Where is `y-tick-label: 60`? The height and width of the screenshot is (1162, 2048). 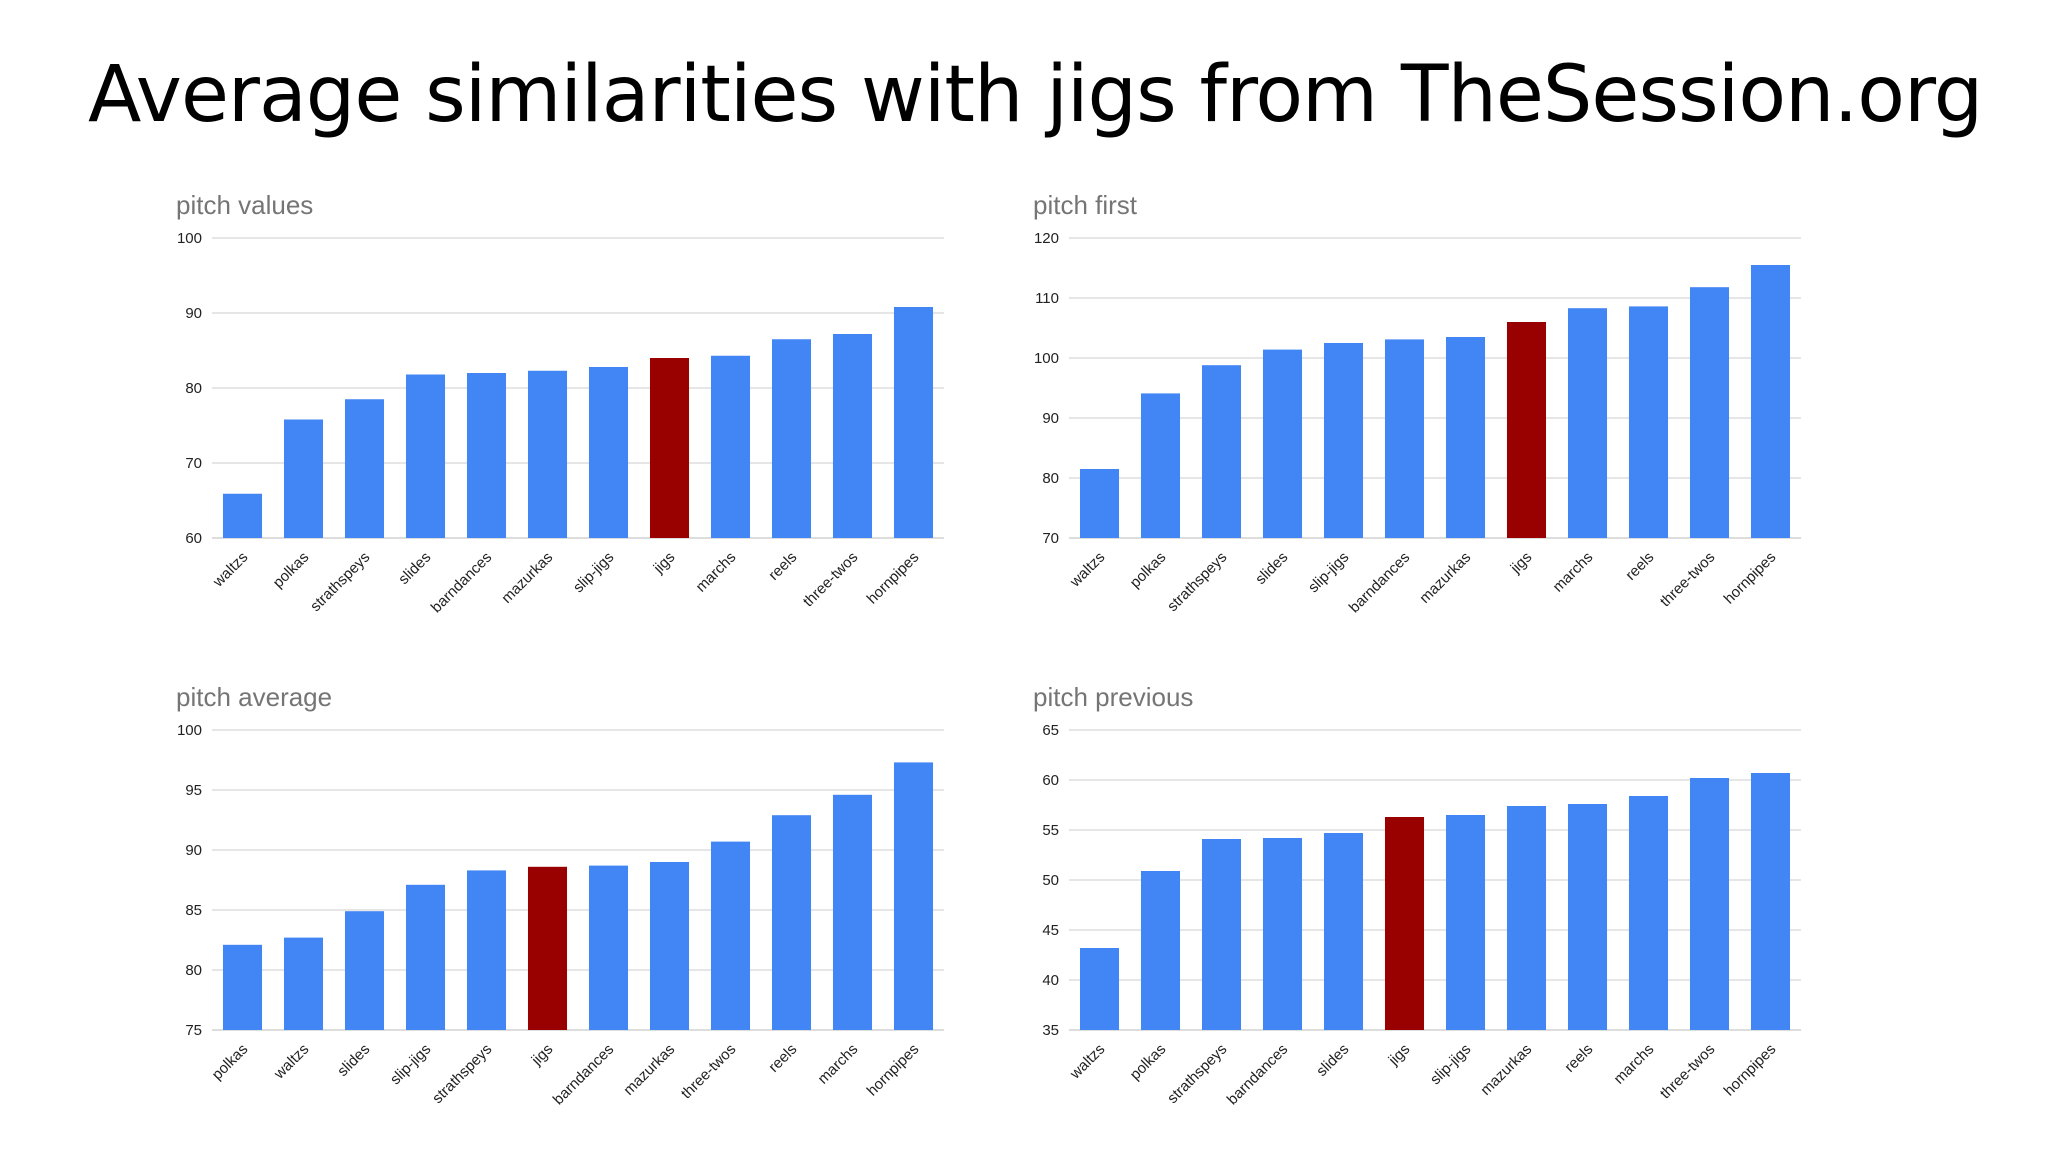
y-tick-label: 60 is located at coordinates (1050, 780).